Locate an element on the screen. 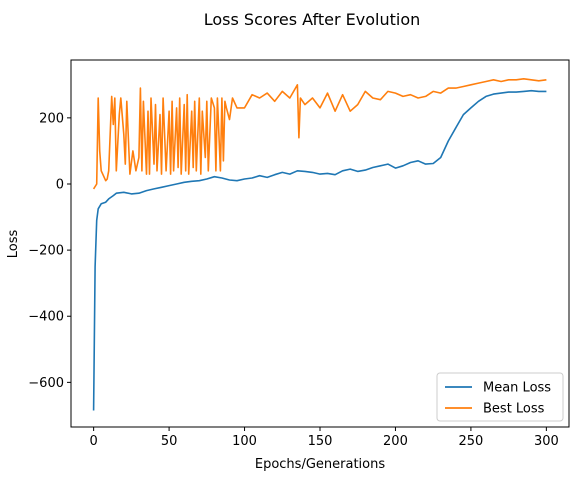 This screenshot has height=479, width=579. legend-label-best-loss: Best Loss is located at coordinates (514, 409).